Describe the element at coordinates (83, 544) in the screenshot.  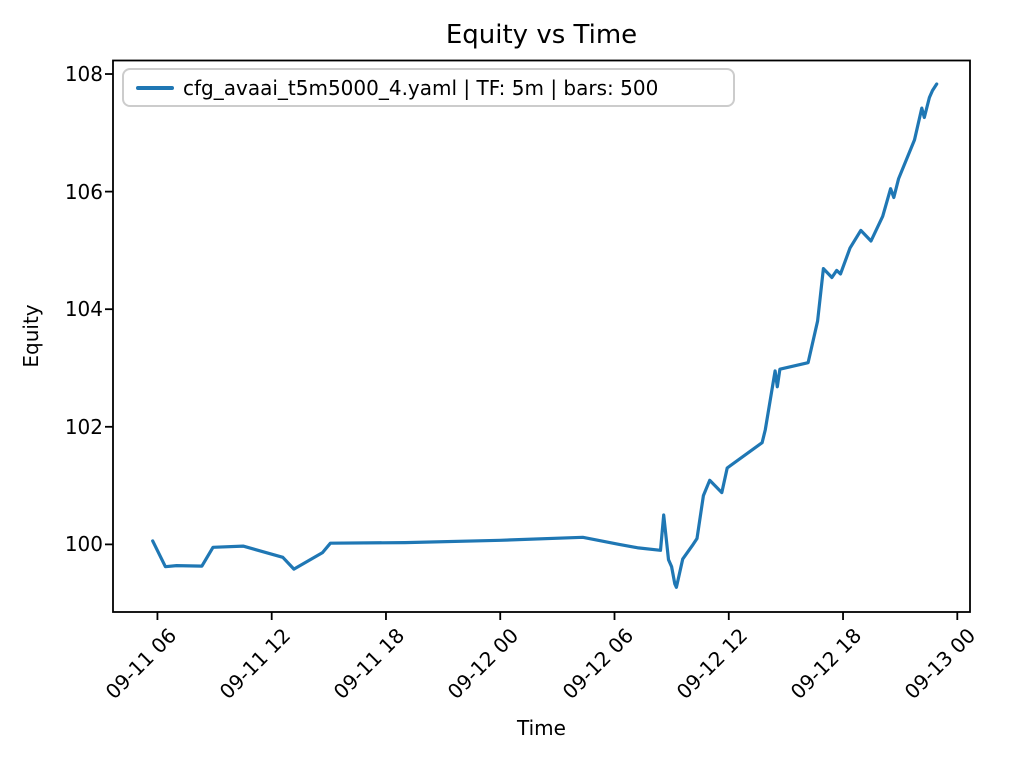
I see `y-tick-label: 100` at that location.